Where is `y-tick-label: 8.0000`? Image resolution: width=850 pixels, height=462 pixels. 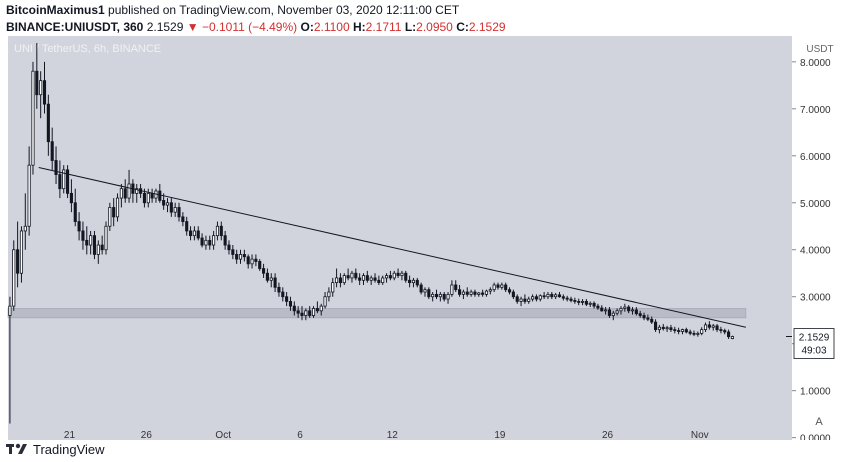
y-tick-label: 8.0000 is located at coordinates (815, 63).